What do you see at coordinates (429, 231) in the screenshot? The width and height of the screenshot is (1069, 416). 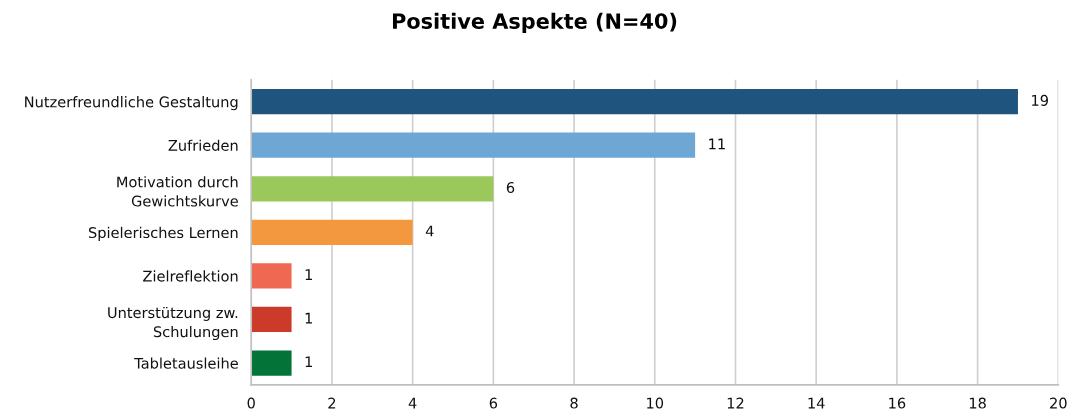 I see `data-label: 4` at bounding box center [429, 231].